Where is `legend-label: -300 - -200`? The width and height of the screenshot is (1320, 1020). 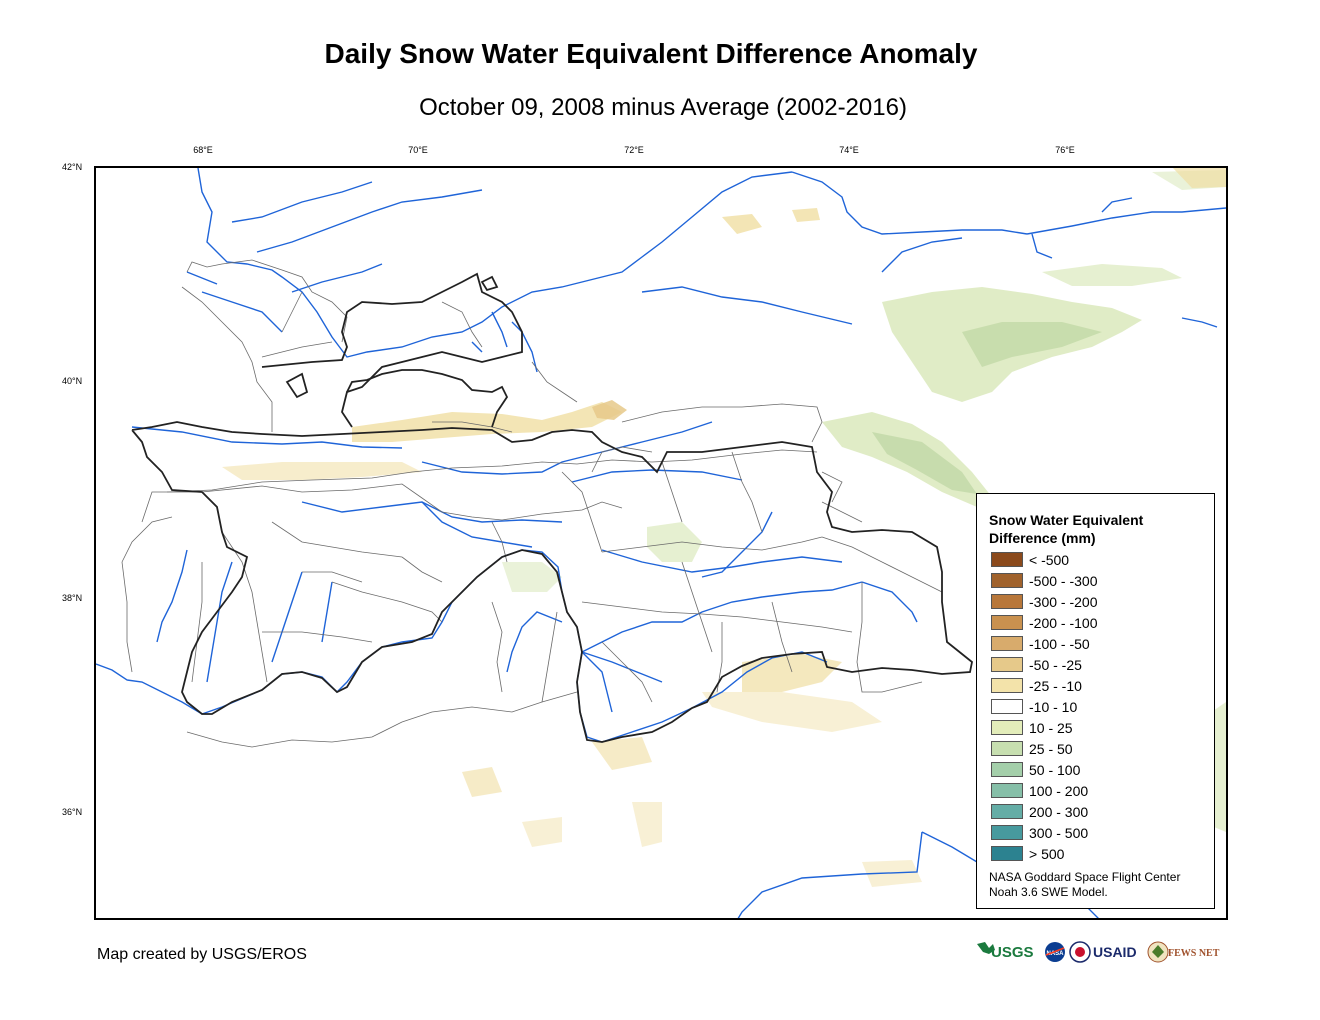
legend-label: -300 - -200 is located at coordinates (1063, 602).